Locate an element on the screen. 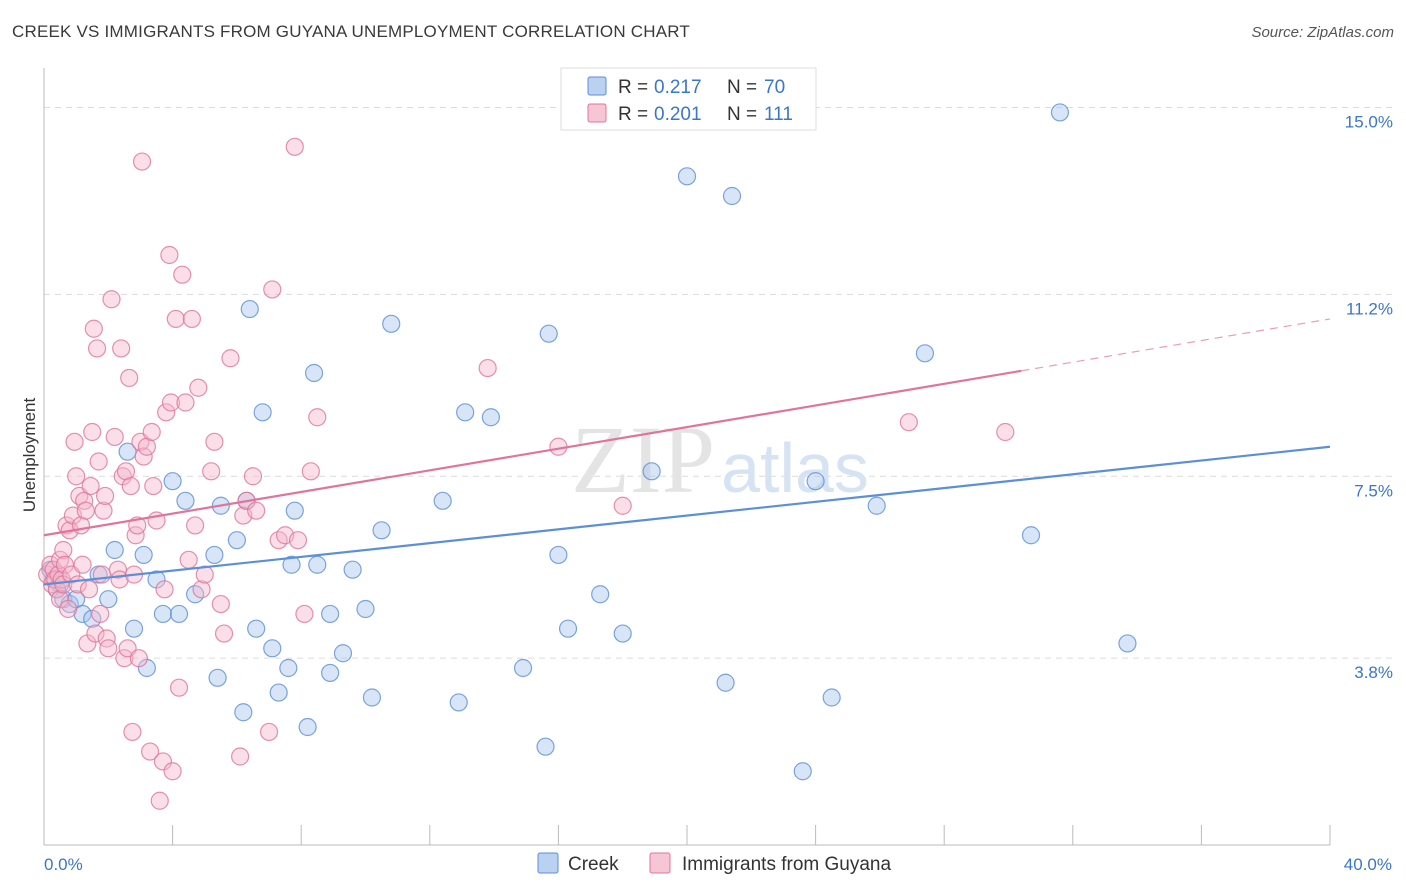 The width and height of the screenshot is (1406, 892). legend-n-label-creek: N = is located at coordinates (742, 87).